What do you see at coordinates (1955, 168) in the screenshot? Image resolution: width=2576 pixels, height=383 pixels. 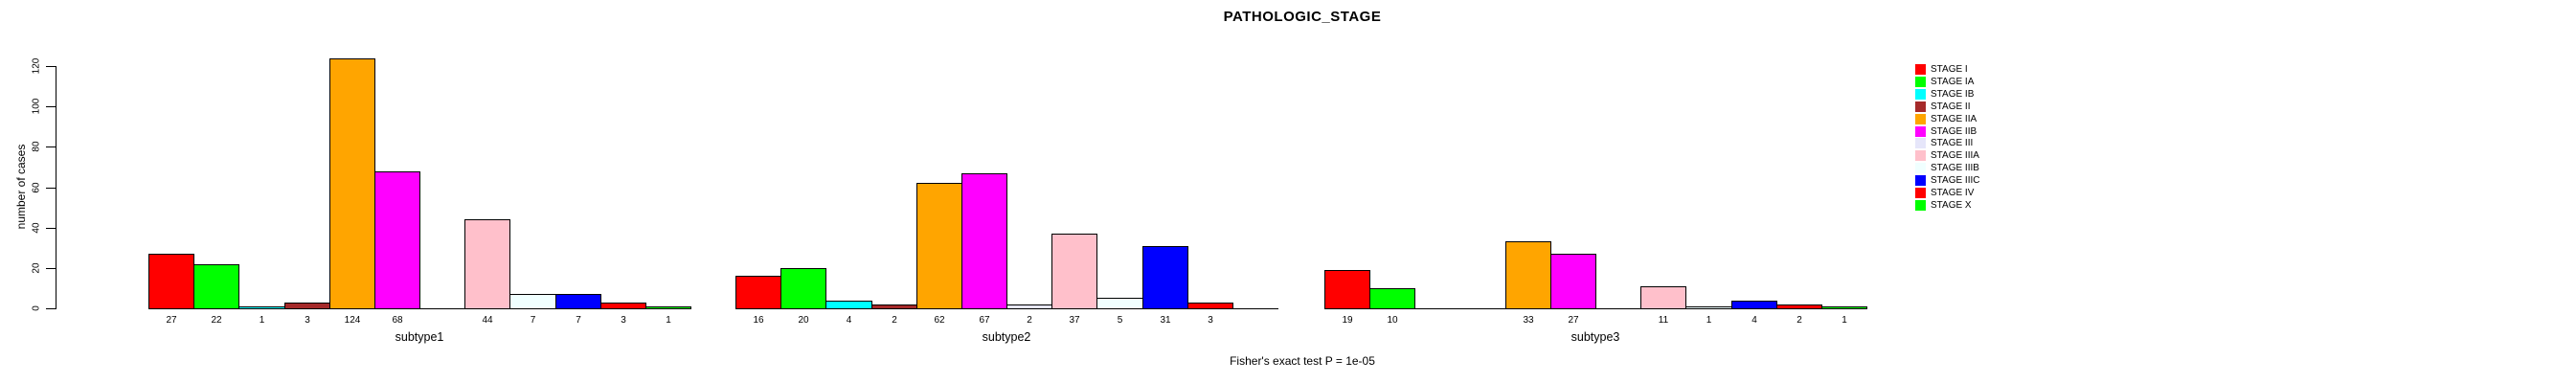 I see `legend-label: STAGE IIIB` at bounding box center [1955, 168].